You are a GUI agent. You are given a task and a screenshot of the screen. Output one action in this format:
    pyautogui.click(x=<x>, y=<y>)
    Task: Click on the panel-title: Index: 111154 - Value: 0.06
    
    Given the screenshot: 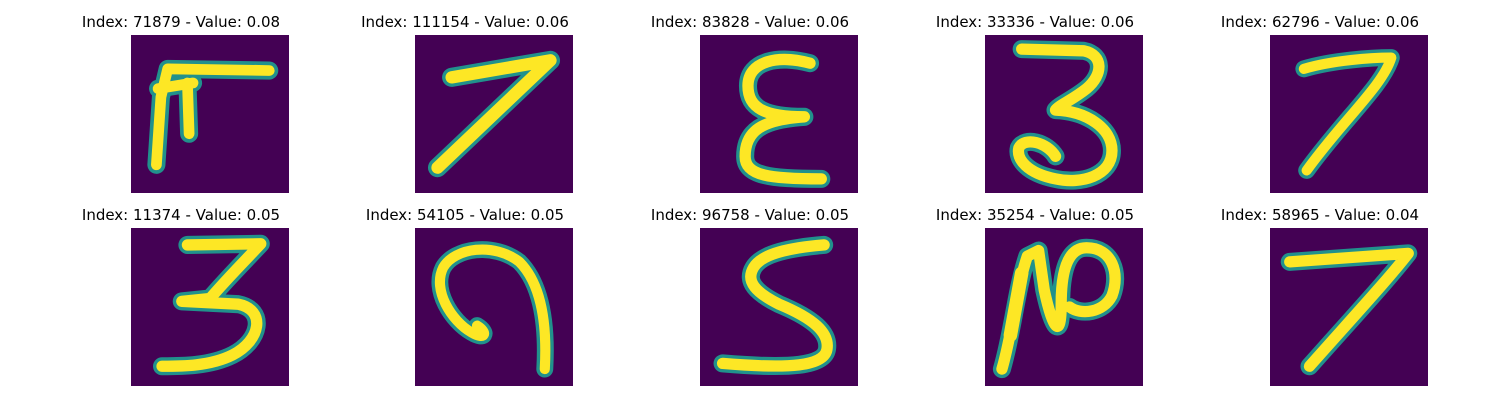 What is the action you would take?
    pyautogui.click(x=465, y=22)
    